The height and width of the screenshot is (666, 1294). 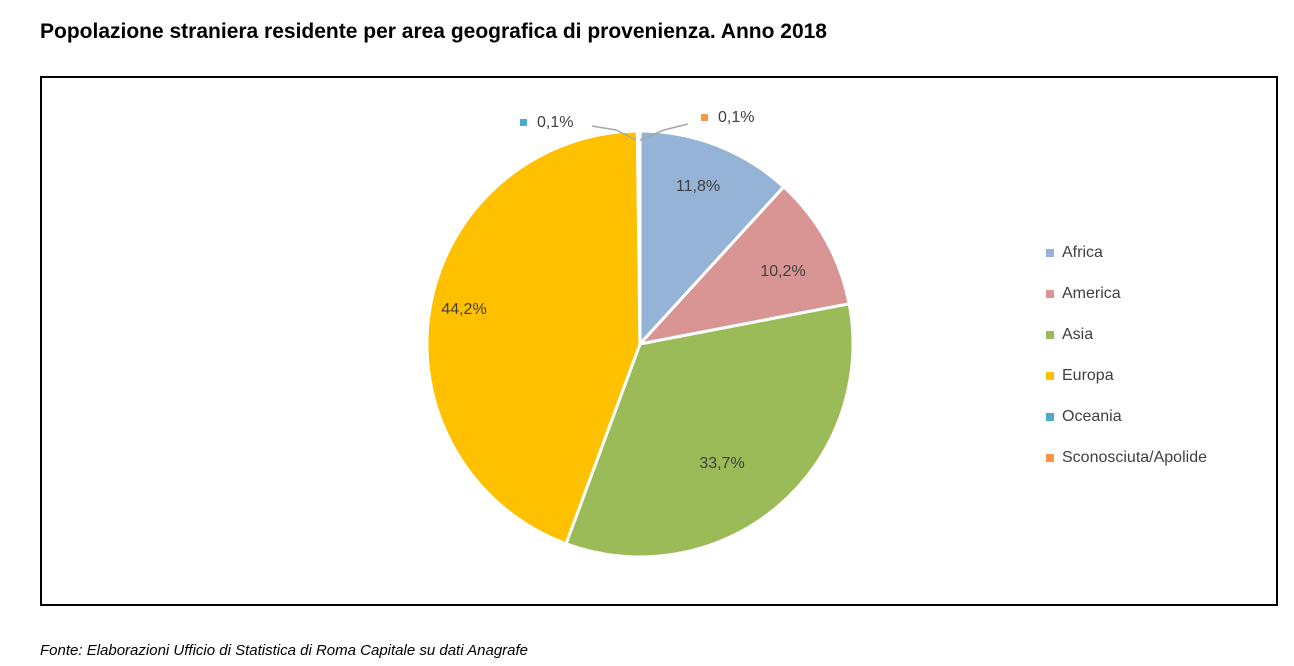 I want to click on legend-item-sconosciuta-apolide: Sconosciuta/Apolide, so click(x=1126, y=457).